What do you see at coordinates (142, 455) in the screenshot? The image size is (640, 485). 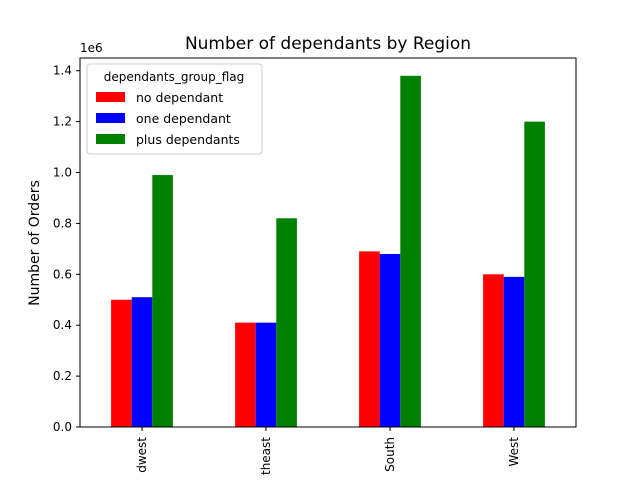 I see `x-tick-label: dwest` at bounding box center [142, 455].